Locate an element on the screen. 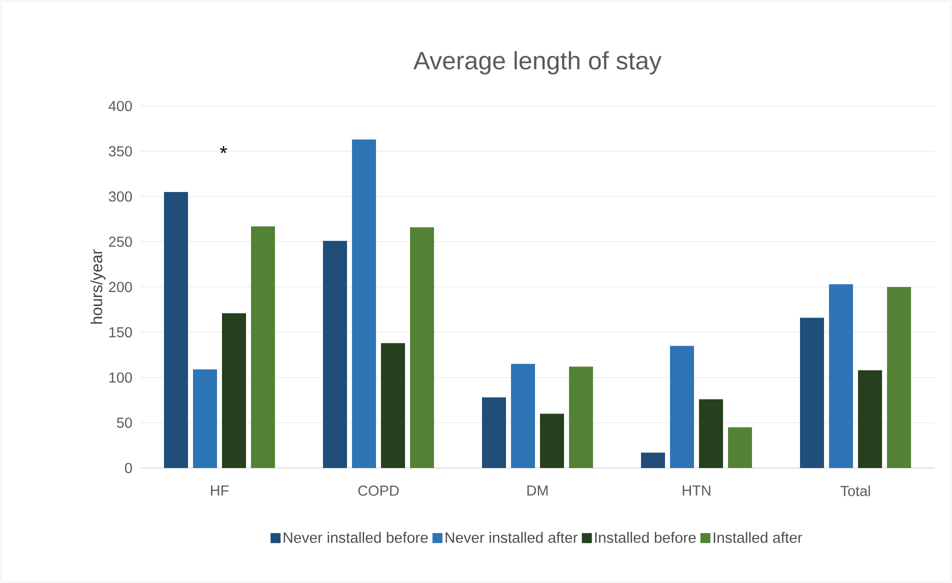 Image resolution: width=952 pixels, height=583 pixels. y-tick-label: 0 is located at coordinates (128, 468).